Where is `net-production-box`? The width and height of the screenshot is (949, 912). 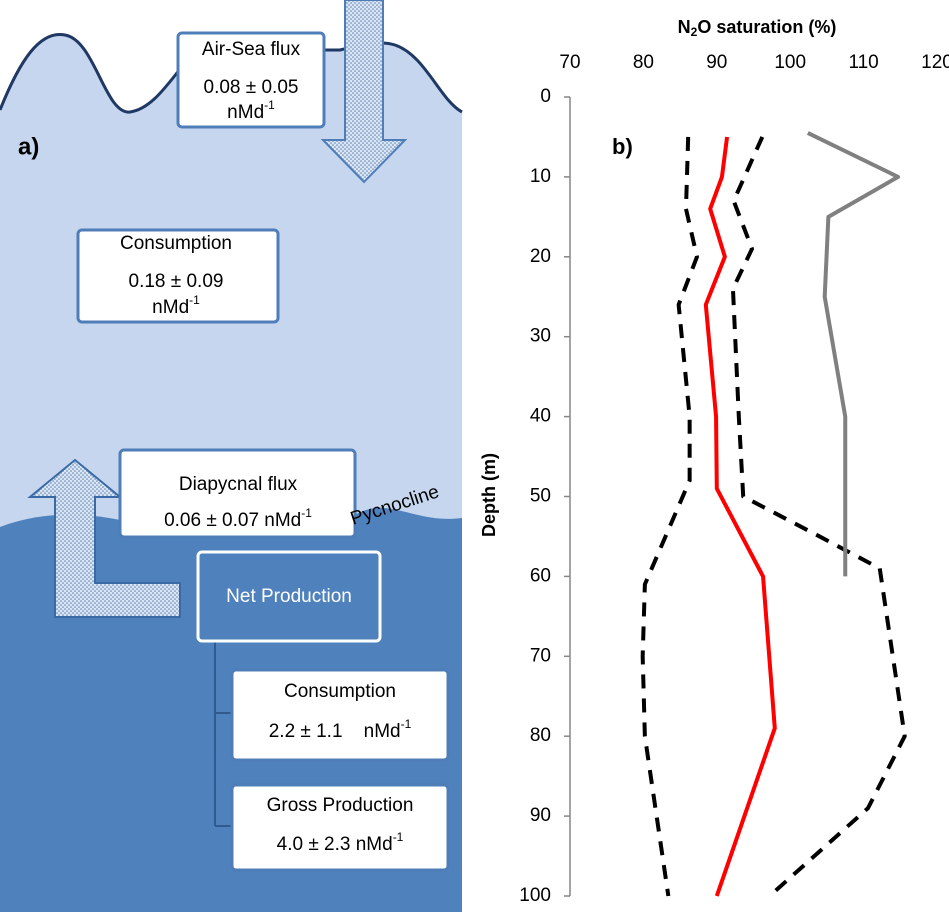 net-production-box is located at coordinates (289, 596).